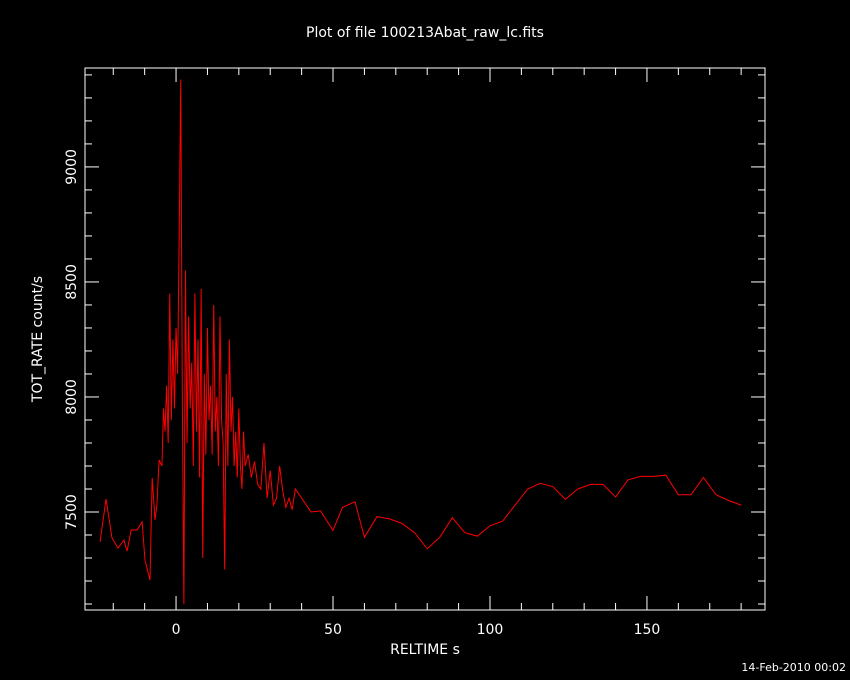 This screenshot has height=680, width=850. What do you see at coordinates (72, 282) in the screenshot?
I see `y-tick-label: 8500` at bounding box center [72, 282].